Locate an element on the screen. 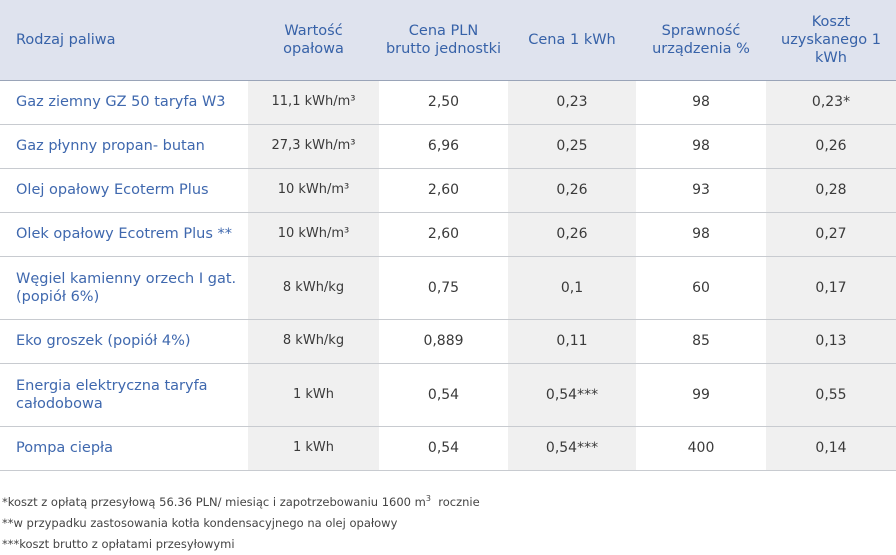 The image size is (896, 555). efficiency: 93 is located at coordinates (701, 190).